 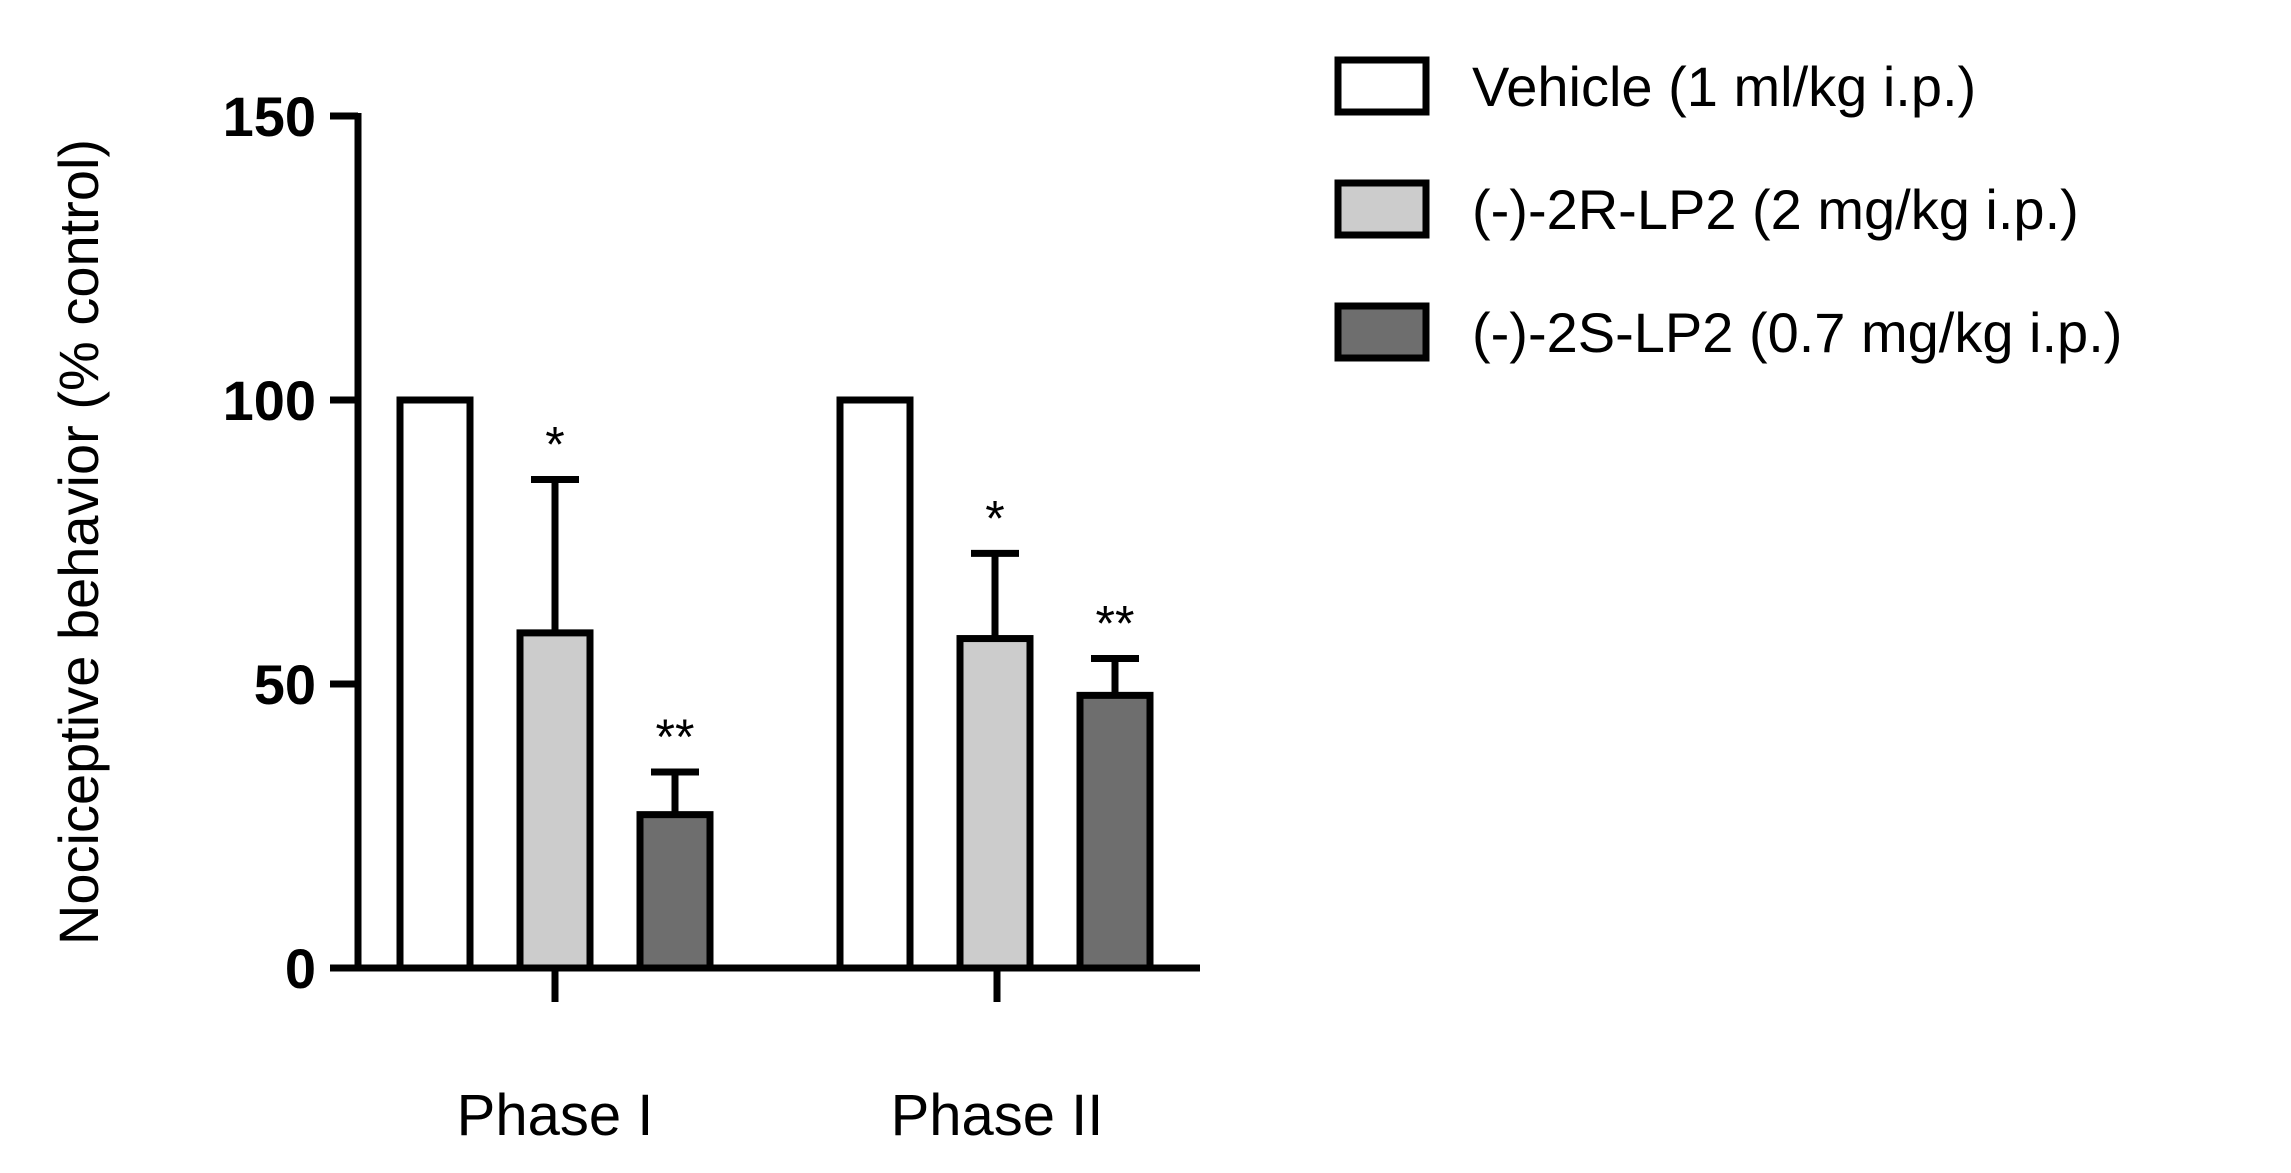 What do you see at coordinates (1724, 86) in the screenshot?
I see `legend-label: Vehicle (1 ml/kg i.p.)` at bounding box center [1724, 86].